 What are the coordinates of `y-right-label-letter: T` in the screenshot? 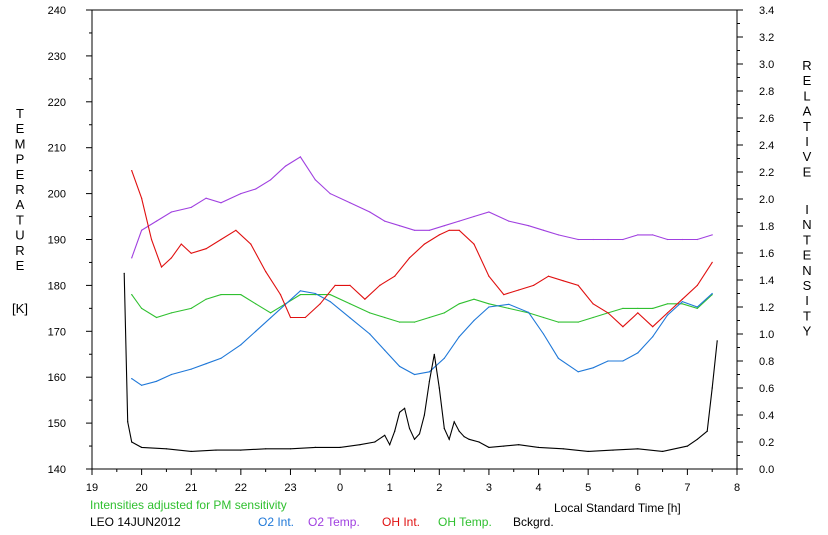 It's located at (807, 126).